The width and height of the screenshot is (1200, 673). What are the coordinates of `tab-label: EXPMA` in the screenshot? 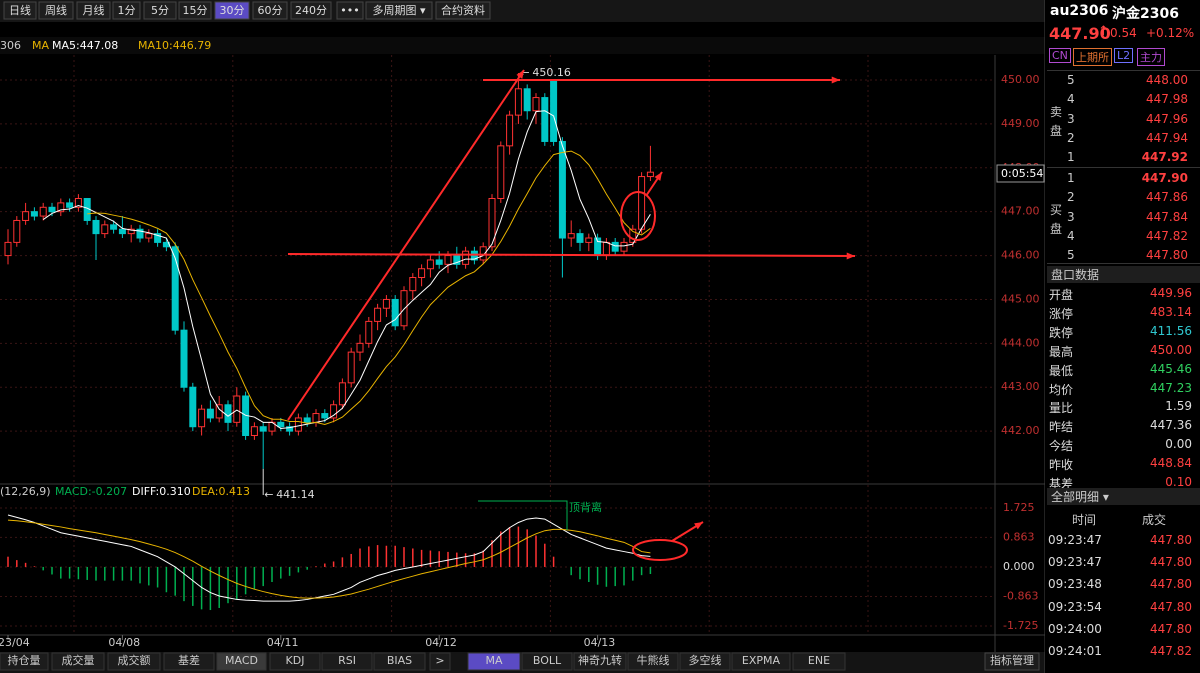 It's located at (761, 660).